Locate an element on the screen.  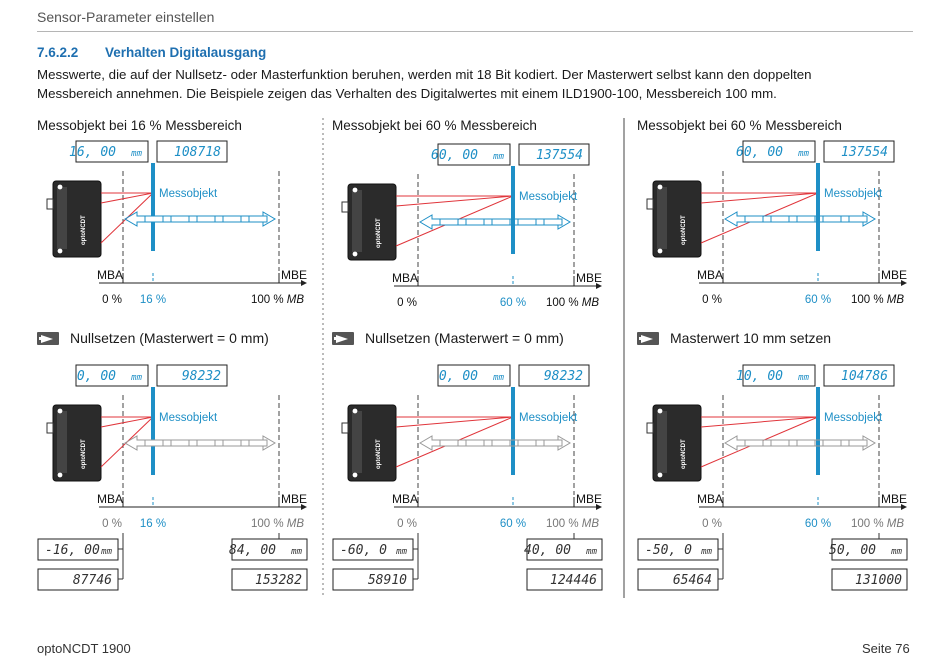
header-rule is located at coordinates (475, 31).